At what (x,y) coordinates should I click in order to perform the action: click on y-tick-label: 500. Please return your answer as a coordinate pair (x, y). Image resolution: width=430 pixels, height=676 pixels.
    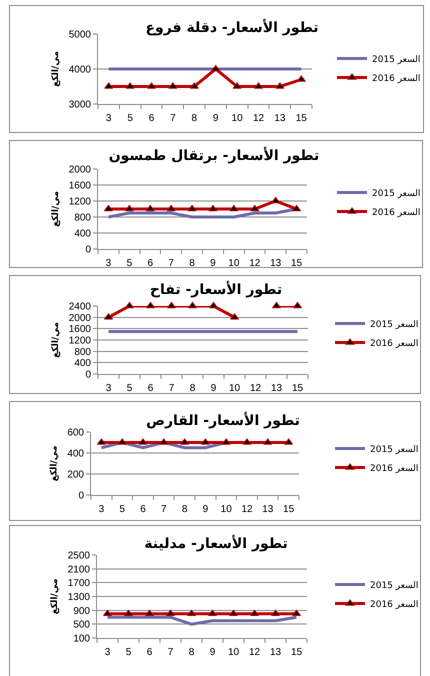
    Looking at the image, I should click on (81, 625).